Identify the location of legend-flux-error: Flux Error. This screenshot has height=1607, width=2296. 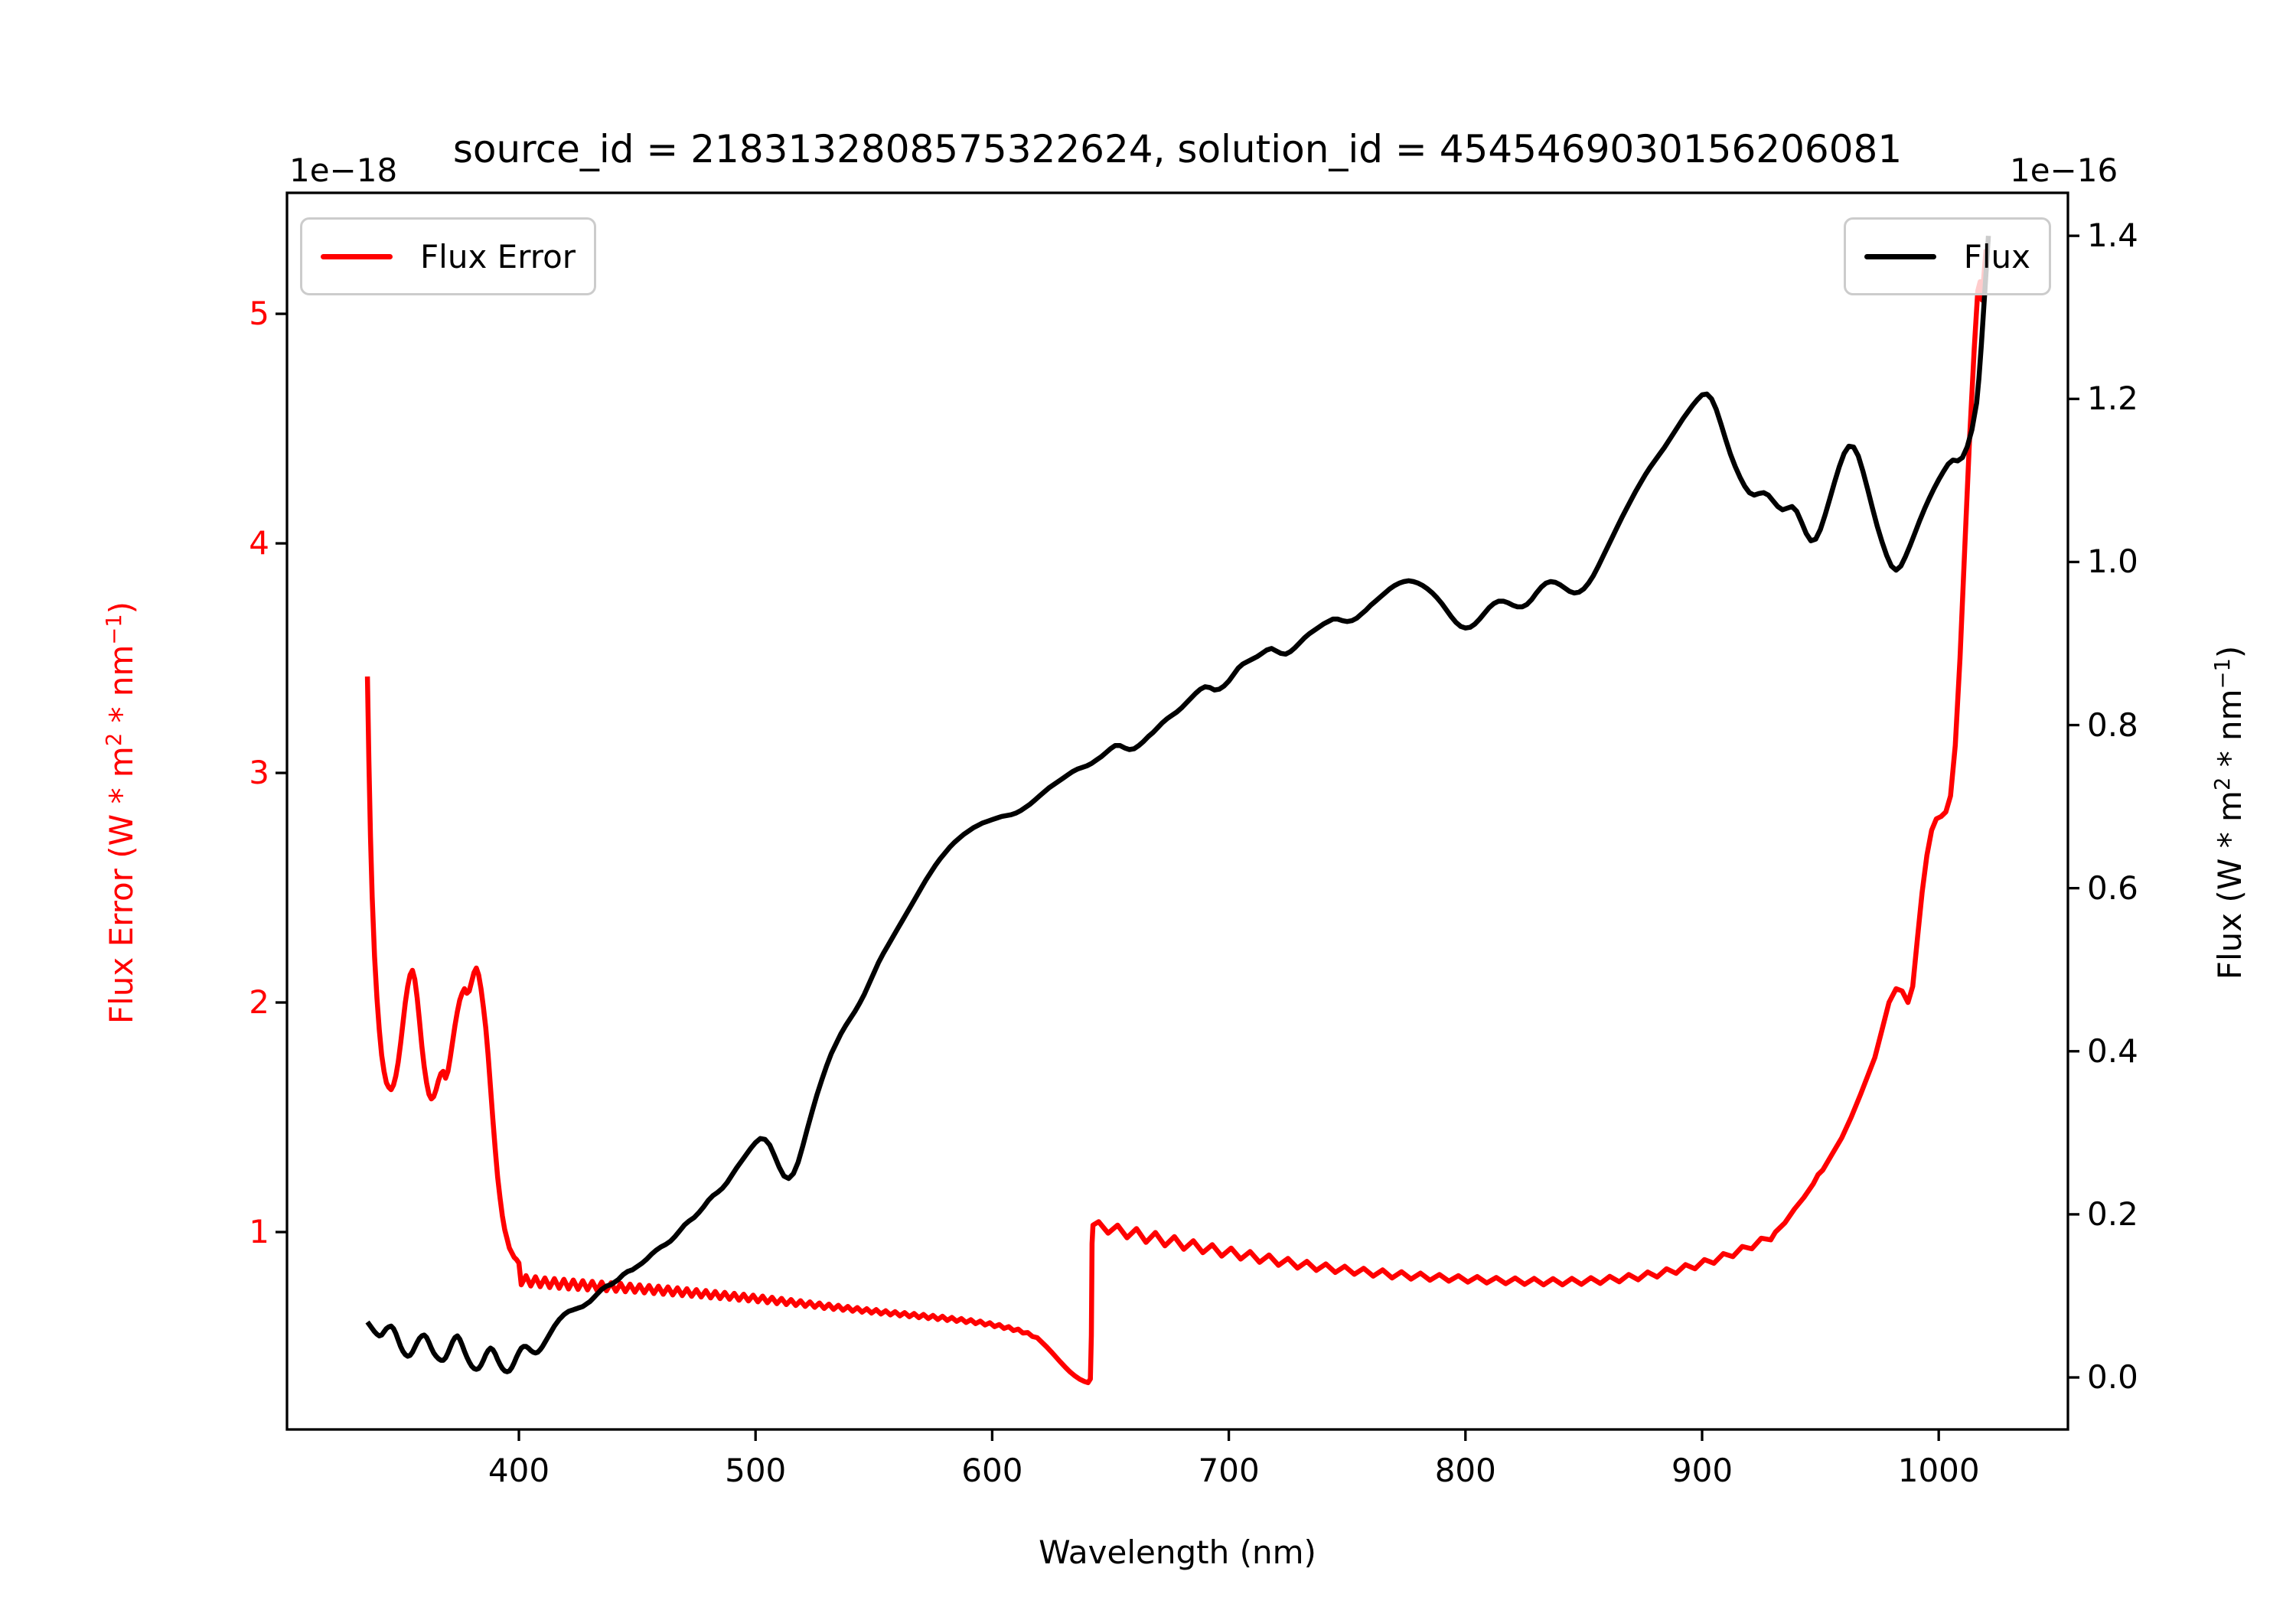
(448, 256).